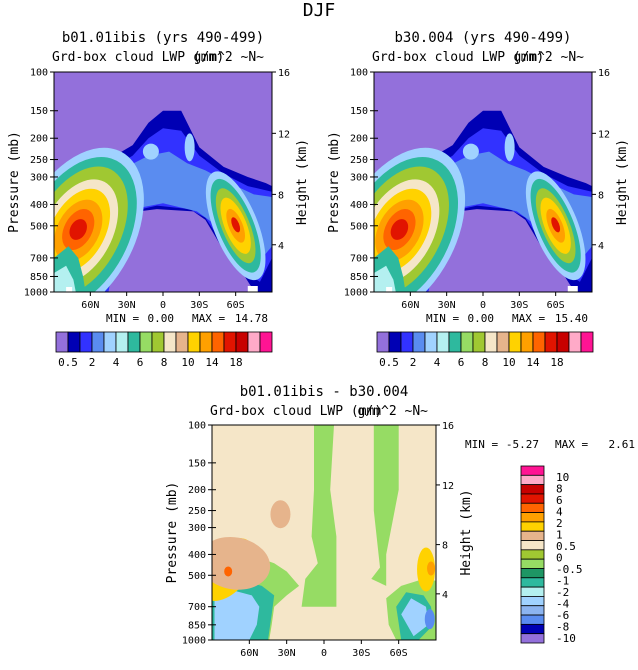 The width and height of the screenshot is (638, 670). What do you see at coordinates (189, 147) in the screenshot?
I see `contour-upper-blob` at bounding box center [189, 147].